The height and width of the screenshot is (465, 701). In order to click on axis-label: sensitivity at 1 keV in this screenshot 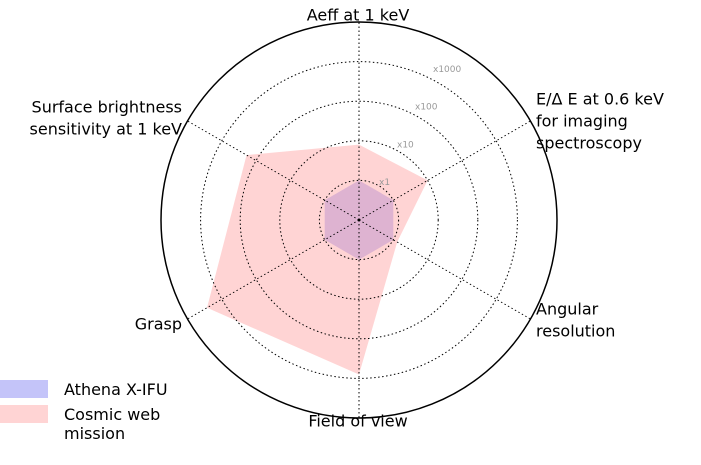, I will do `click(106, 129)`.